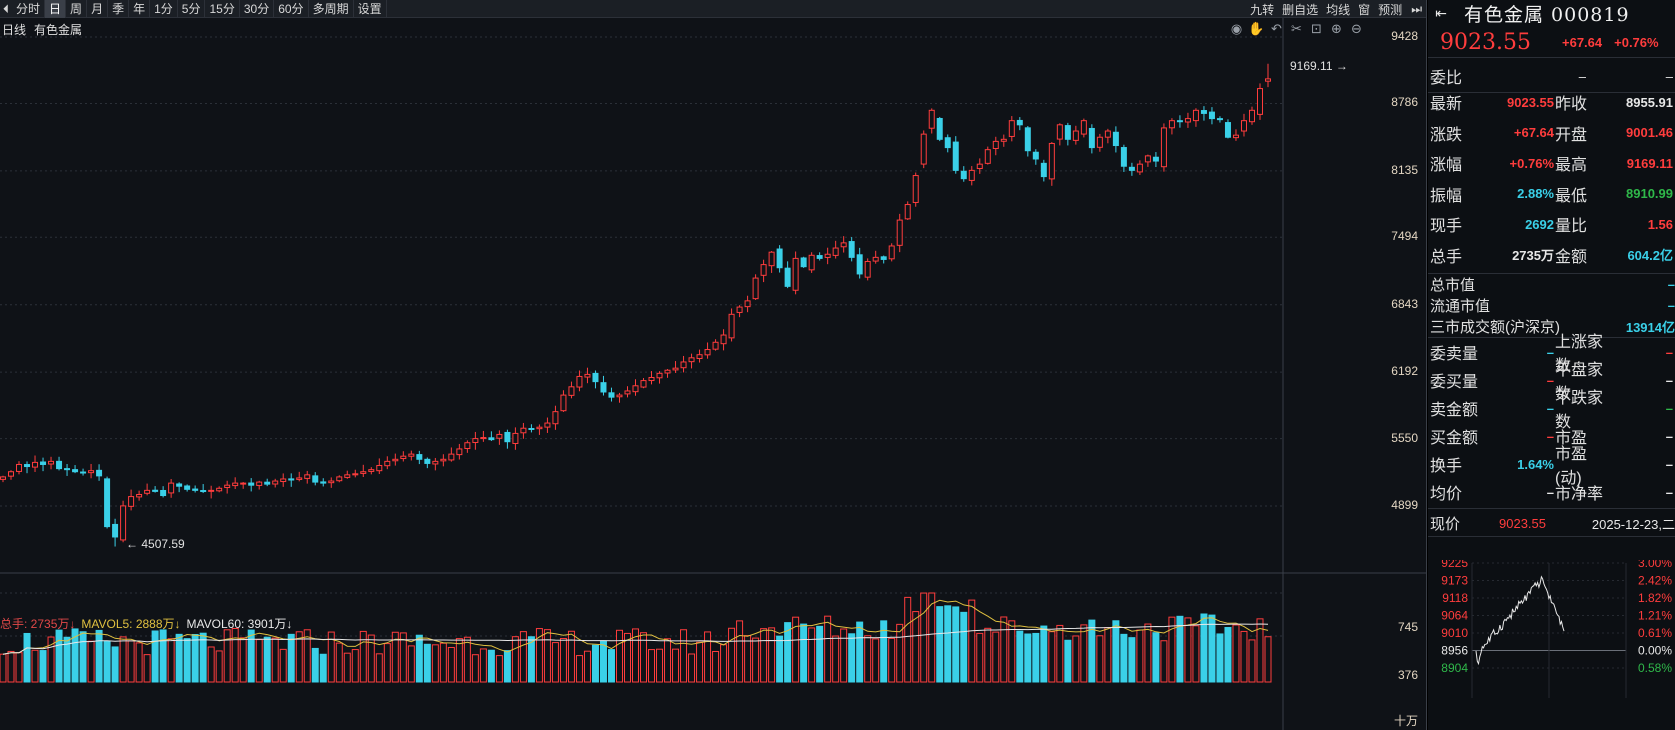 The height and width of the screenshot is (730, 1675). What do you see at coordinates (1446, 166) in the screenshot?
I see `field-label: 涨幅` at bounding box center [1446, 166].